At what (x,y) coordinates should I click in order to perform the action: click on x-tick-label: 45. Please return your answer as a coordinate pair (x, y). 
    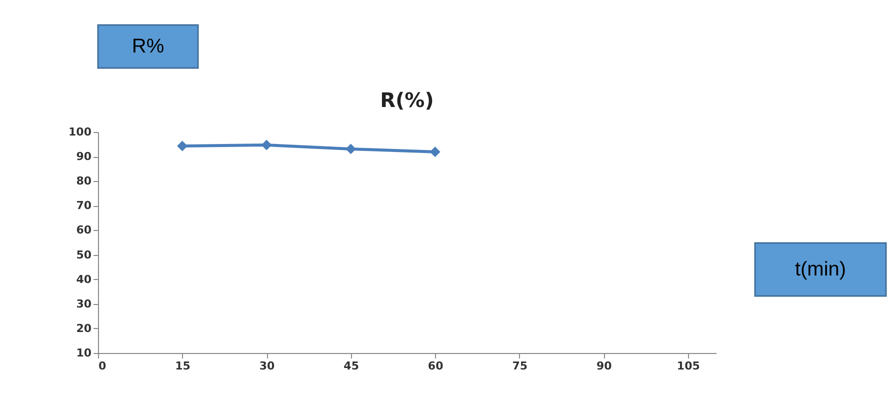
    Looking at the image, I should click on (351, 366).